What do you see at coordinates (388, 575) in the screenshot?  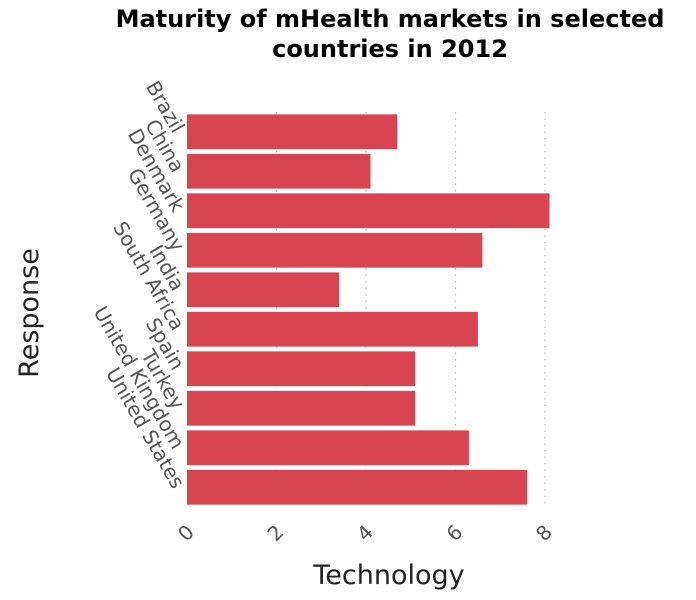 I see `x-axis-label: Technology` at bounding box center [388, 575].